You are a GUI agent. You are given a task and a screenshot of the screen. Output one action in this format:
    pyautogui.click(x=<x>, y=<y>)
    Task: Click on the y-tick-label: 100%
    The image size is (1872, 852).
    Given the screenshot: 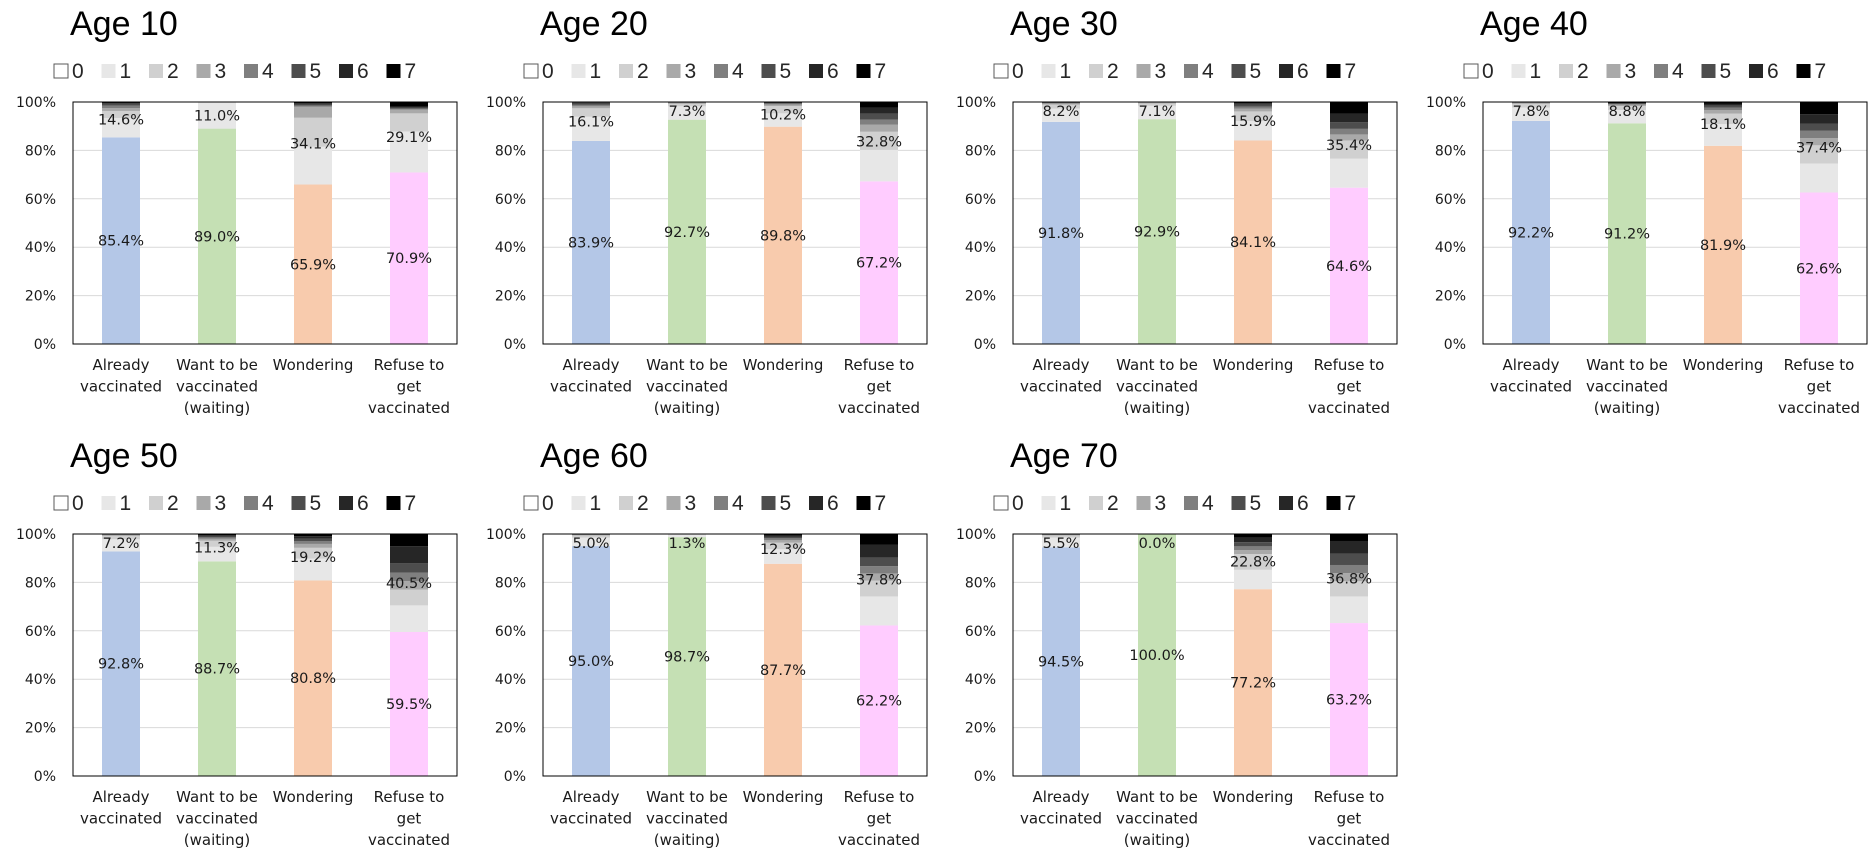 What is the action you would take?
    pyautogui.click(x=506, y=535)
    